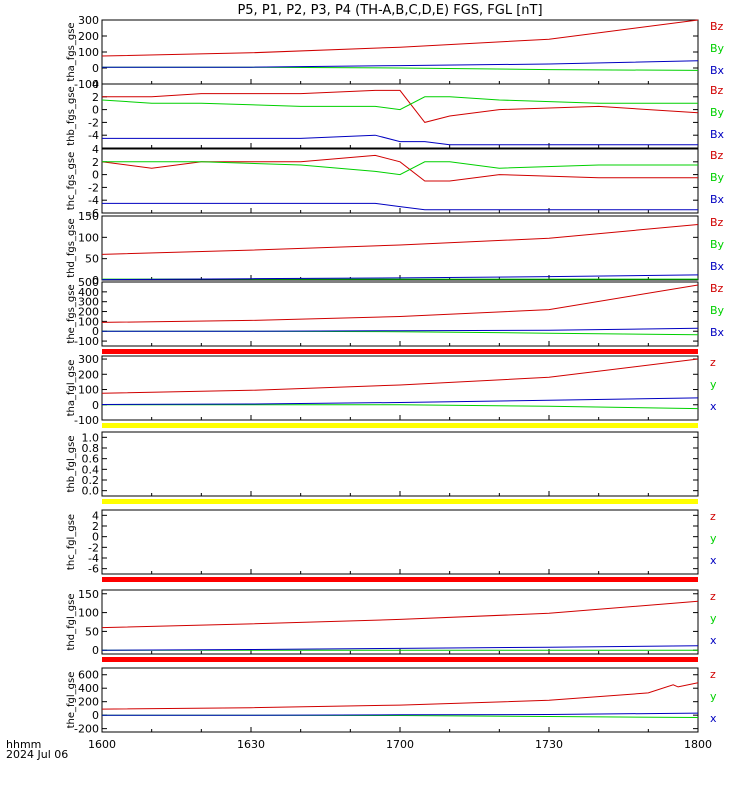 The width and height of the screenshot is (750, 800). I want to click on y-tick-label: -6, so click(93, 213).